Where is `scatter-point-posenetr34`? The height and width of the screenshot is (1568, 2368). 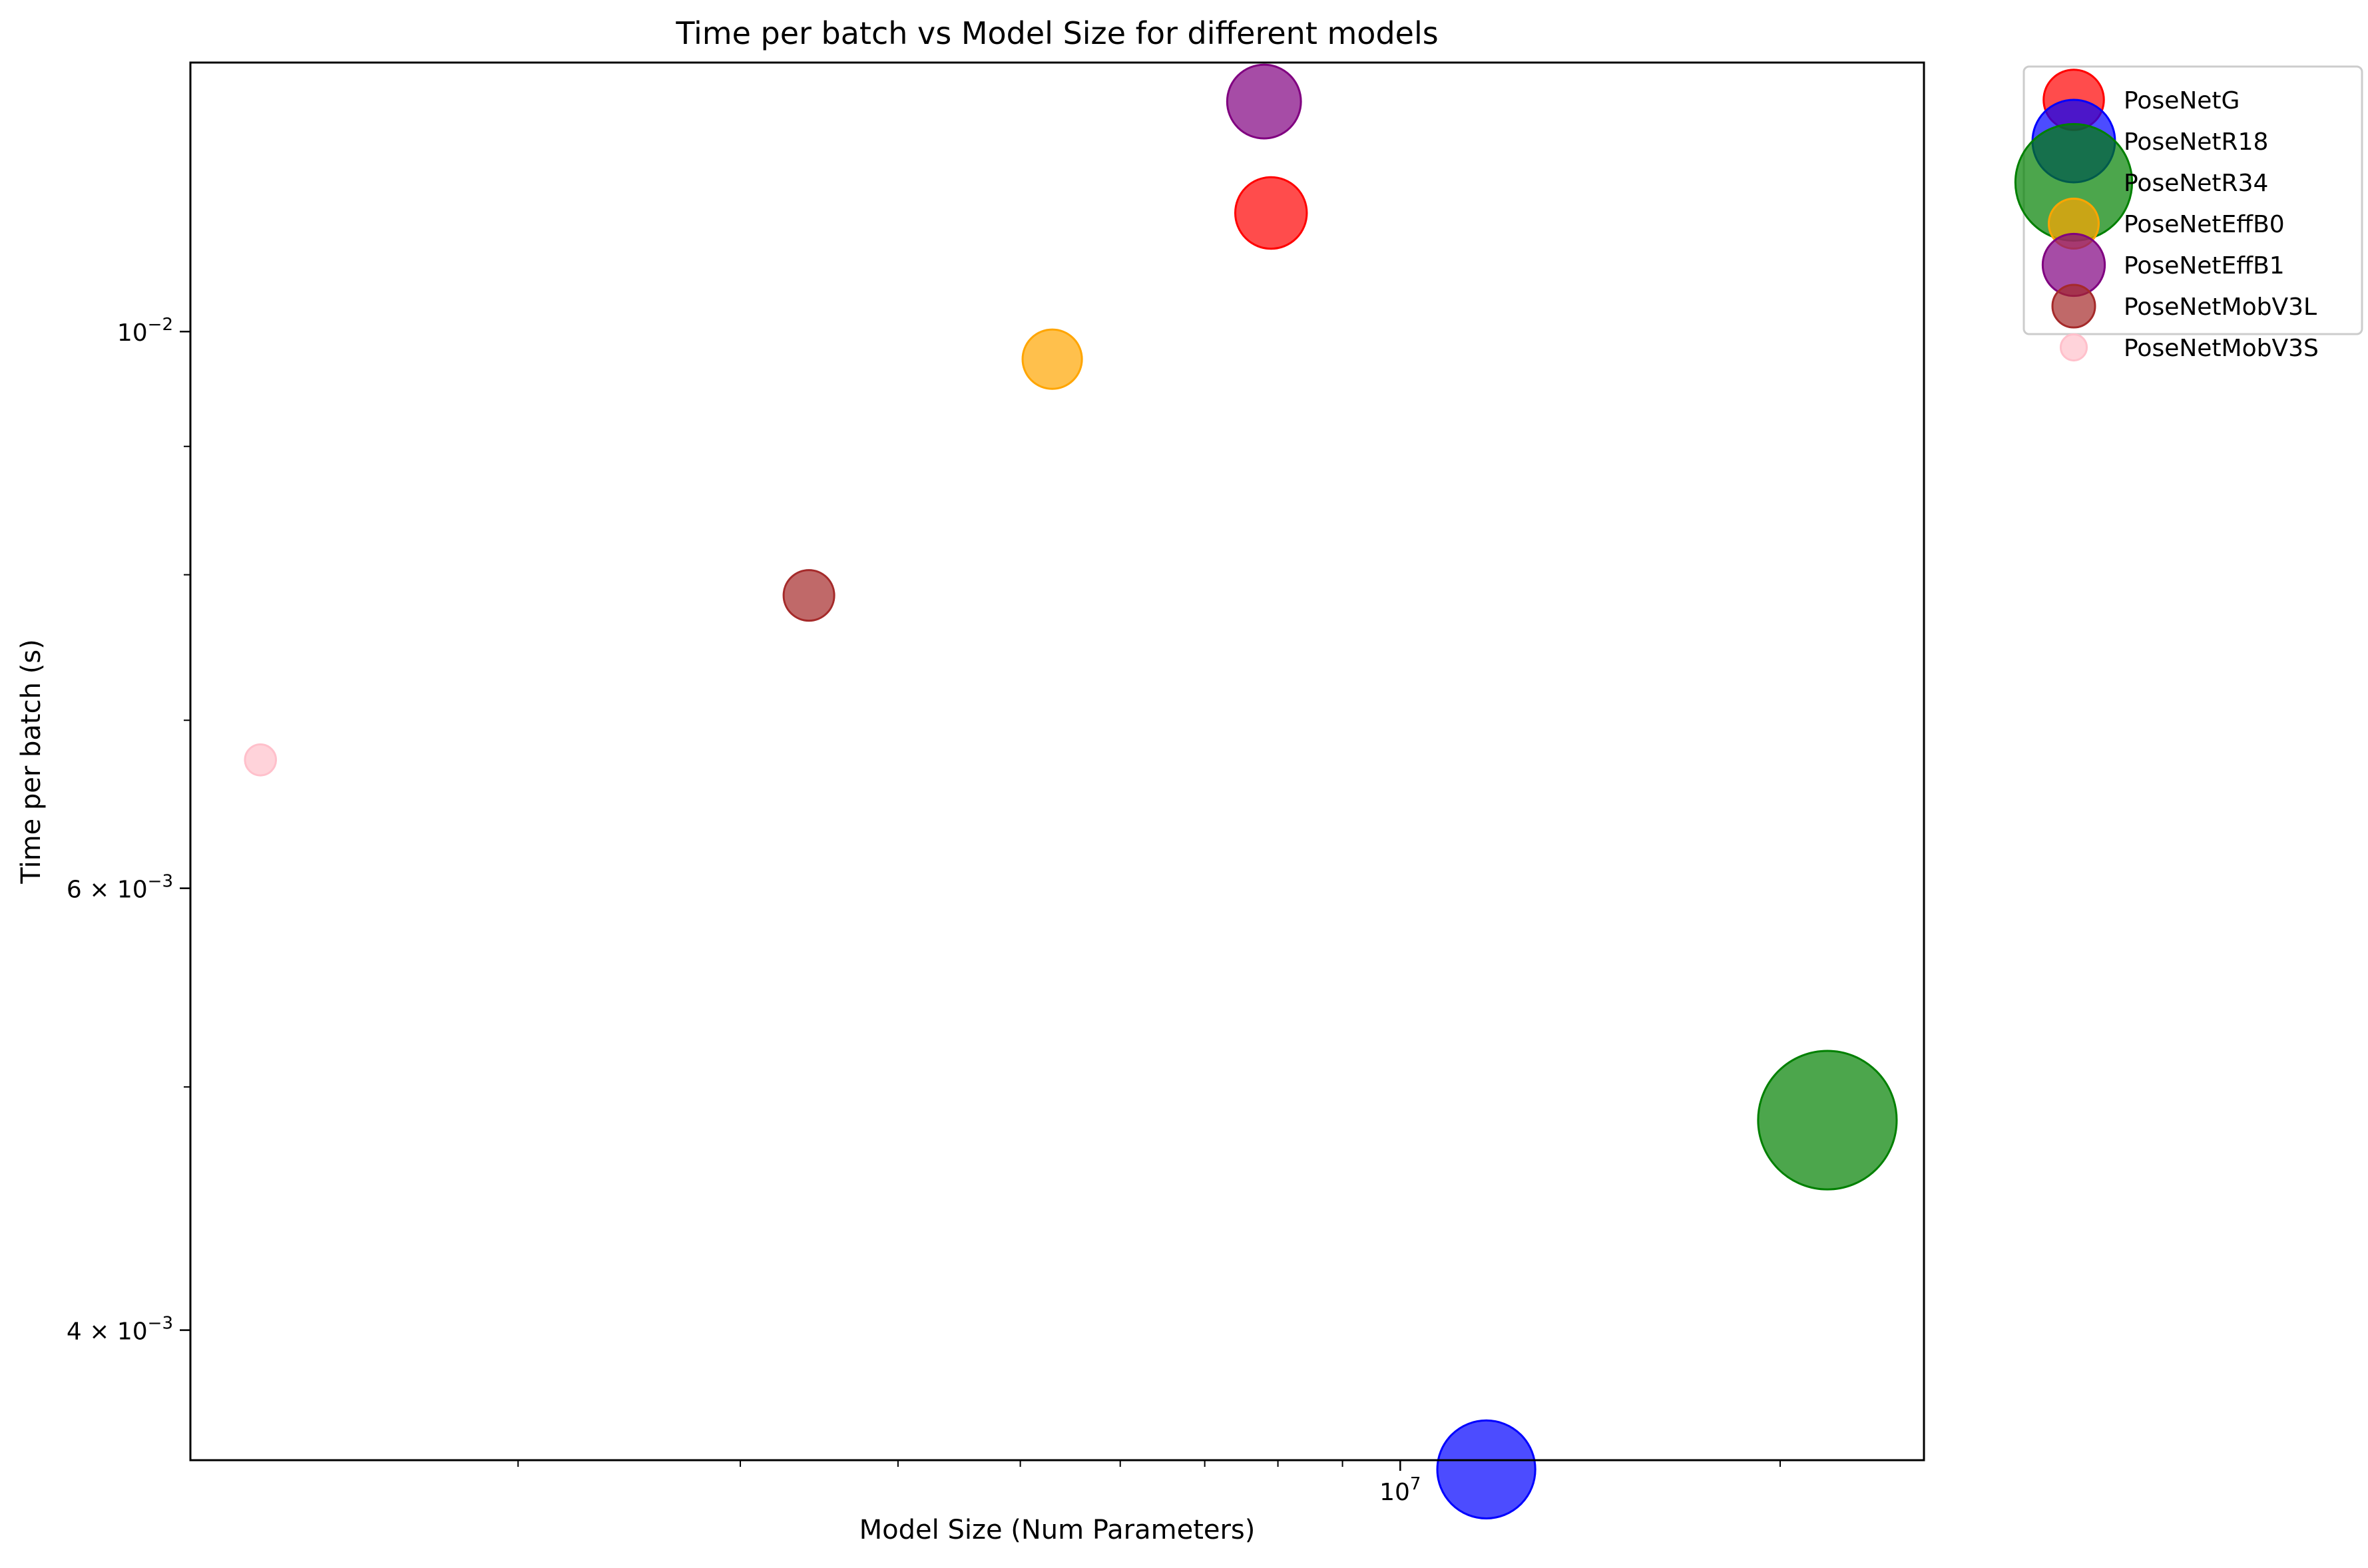 scatter-point-posenetr34 is located at coordinates (1827, 1120).